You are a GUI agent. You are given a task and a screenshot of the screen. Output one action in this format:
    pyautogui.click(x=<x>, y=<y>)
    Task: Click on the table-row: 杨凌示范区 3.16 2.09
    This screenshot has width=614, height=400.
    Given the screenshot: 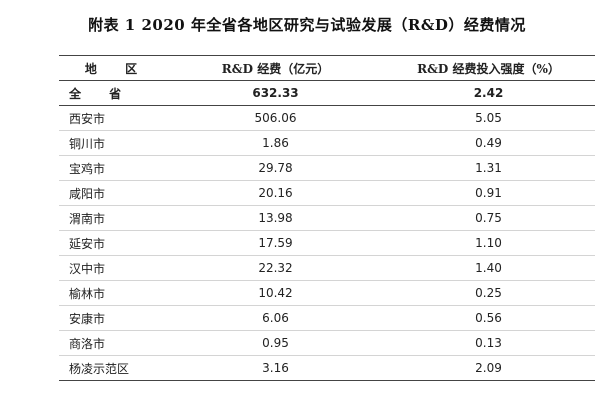 What is the action you would take?
    pyautogui.click(x=327, y=368)
    